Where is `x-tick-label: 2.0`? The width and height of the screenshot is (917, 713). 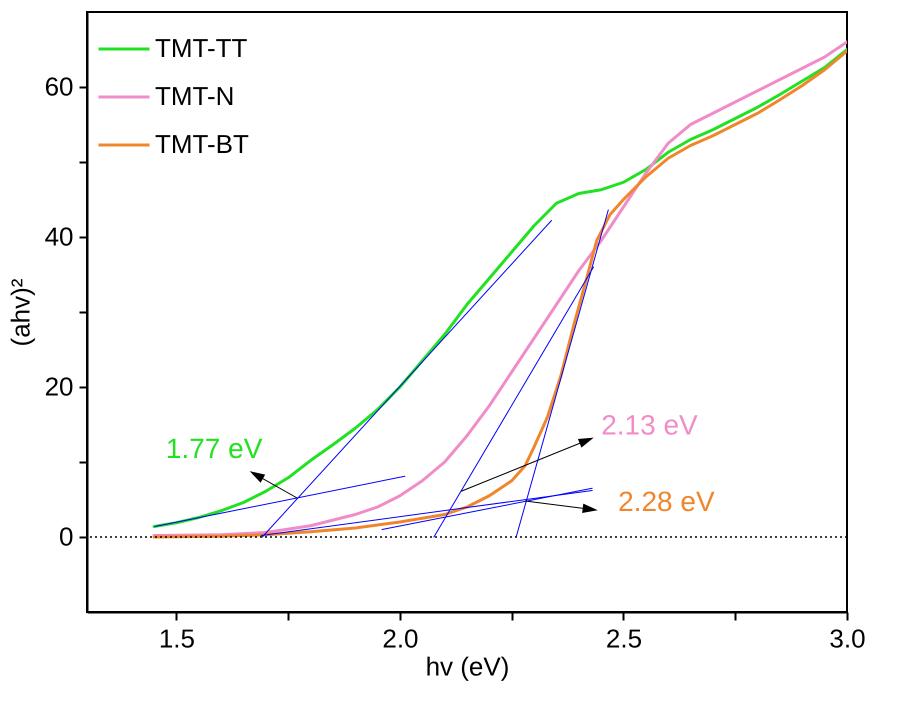
x-tick-label: 2.0 is located at coordinates (400, 639).